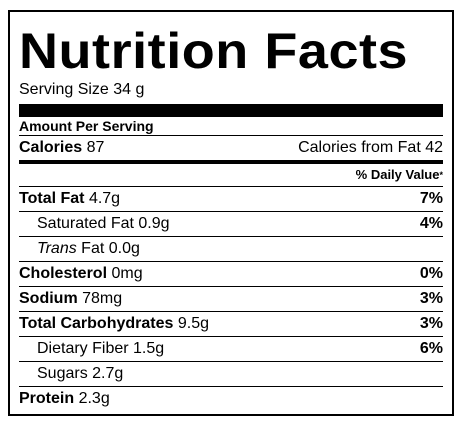 The image size is (470, 421). What do you see at coordinates (231, 373) in the screenshot?
I see `nutrient-row-sugars: Sugars 2.7g` at bounding box center [231, 373].